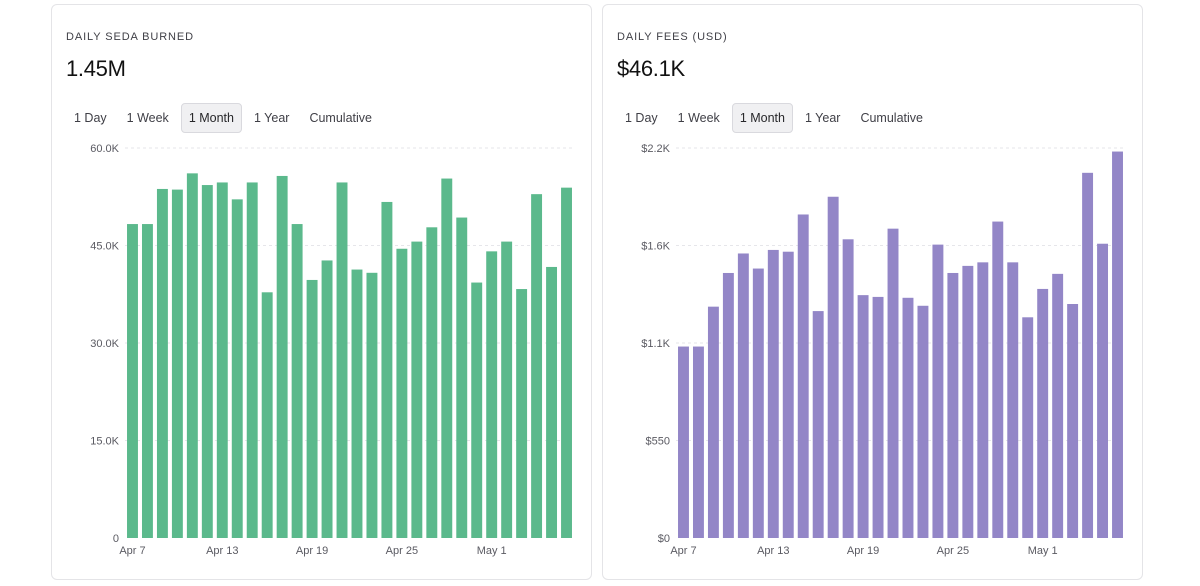 The height and width of the screenshot is (586, 1200). Describe the element at coordinates (104, 442) in the screenshot. I see `y-tick-label: 15.0K` at that location.